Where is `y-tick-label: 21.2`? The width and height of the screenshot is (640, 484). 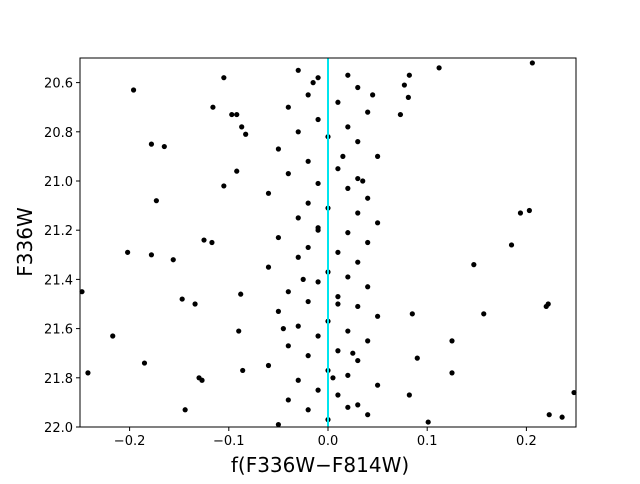
y-tick-label: 21.2 is located at coordinates (58, 231).